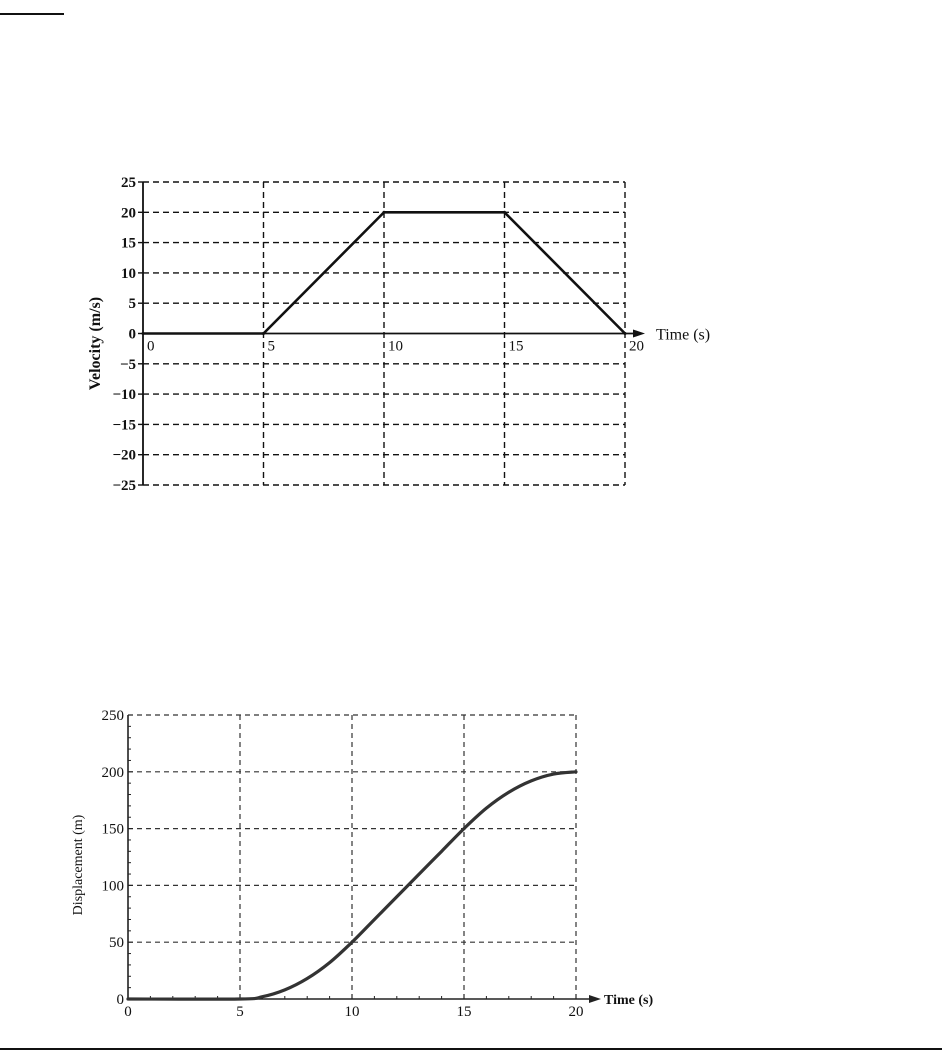 The height and width of the screenshot is (1052, 942). I want to click on bottom-rule, so click(471, 1049).